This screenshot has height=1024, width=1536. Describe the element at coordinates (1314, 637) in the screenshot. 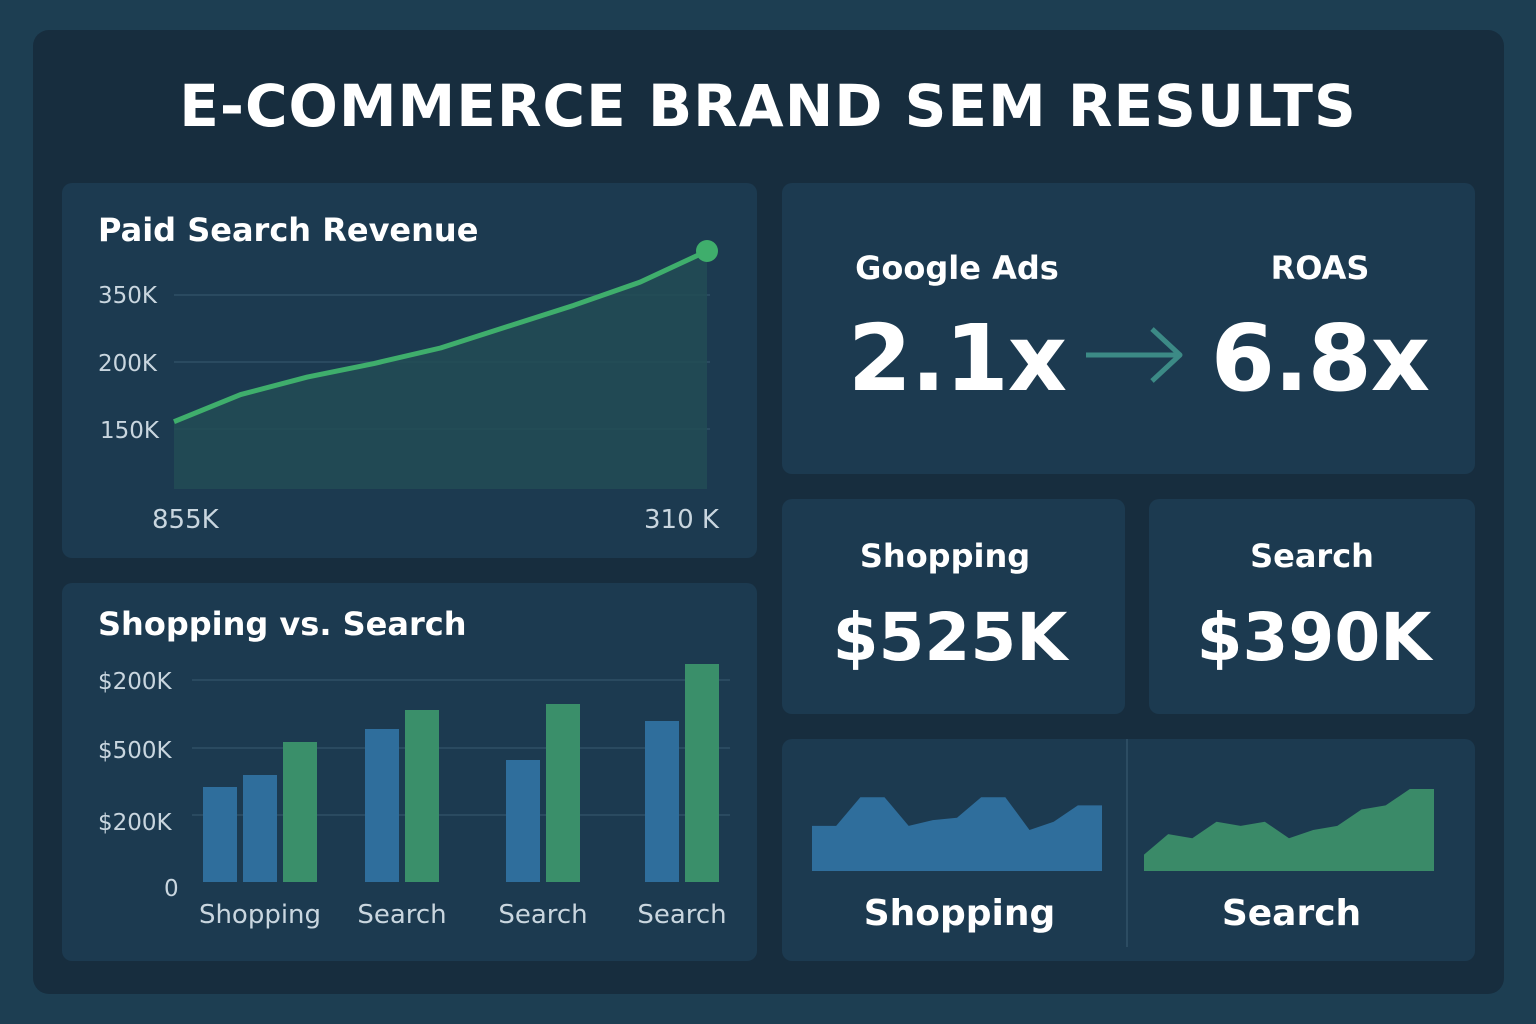

I see `search-value: $390K` at that location.